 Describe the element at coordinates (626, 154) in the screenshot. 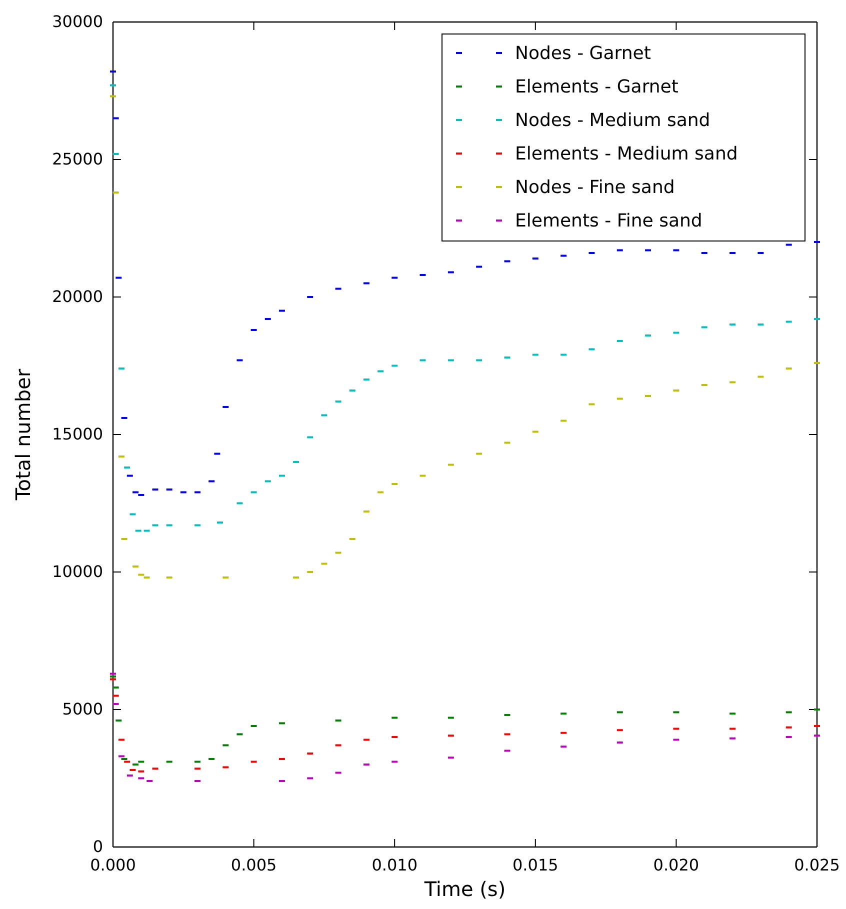

I see `legend-label: Elements - Medium sand` at that location.